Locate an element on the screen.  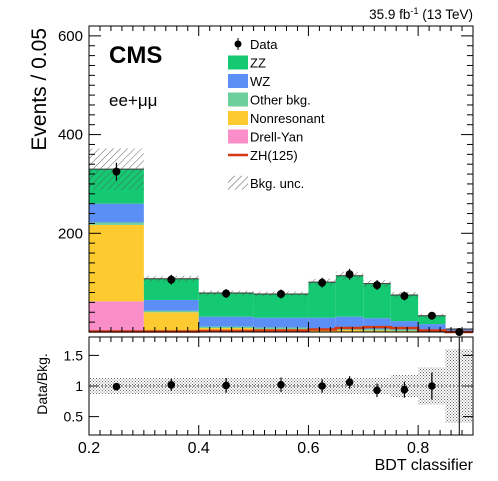
y-tick-label: 200 is located at coordinates (70, 233).